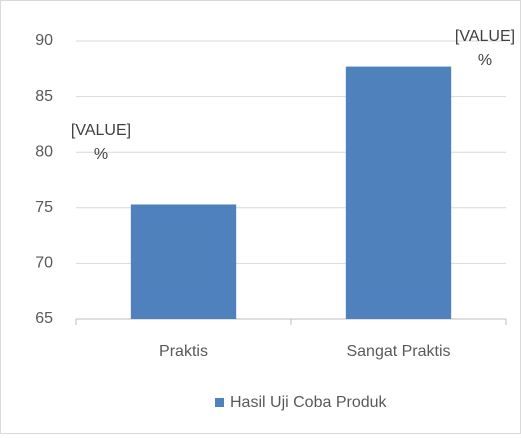 This screenshot has width=521, height=438. What do you see at coordinates (44, 96) in the screenshot?
I see `y-tick-label: 85` at bounding box center [44, 96].